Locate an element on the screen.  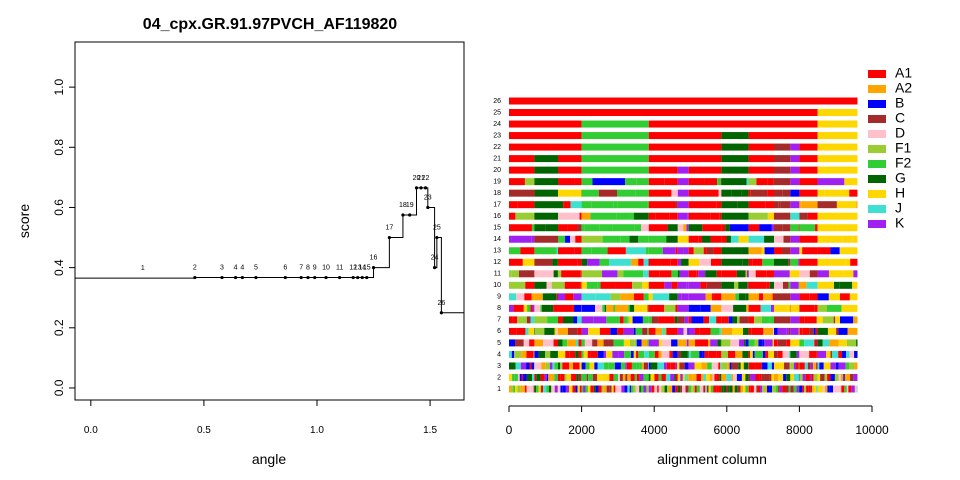
left-x-tick-label: 0.5 is located at coordinates (204, 430).